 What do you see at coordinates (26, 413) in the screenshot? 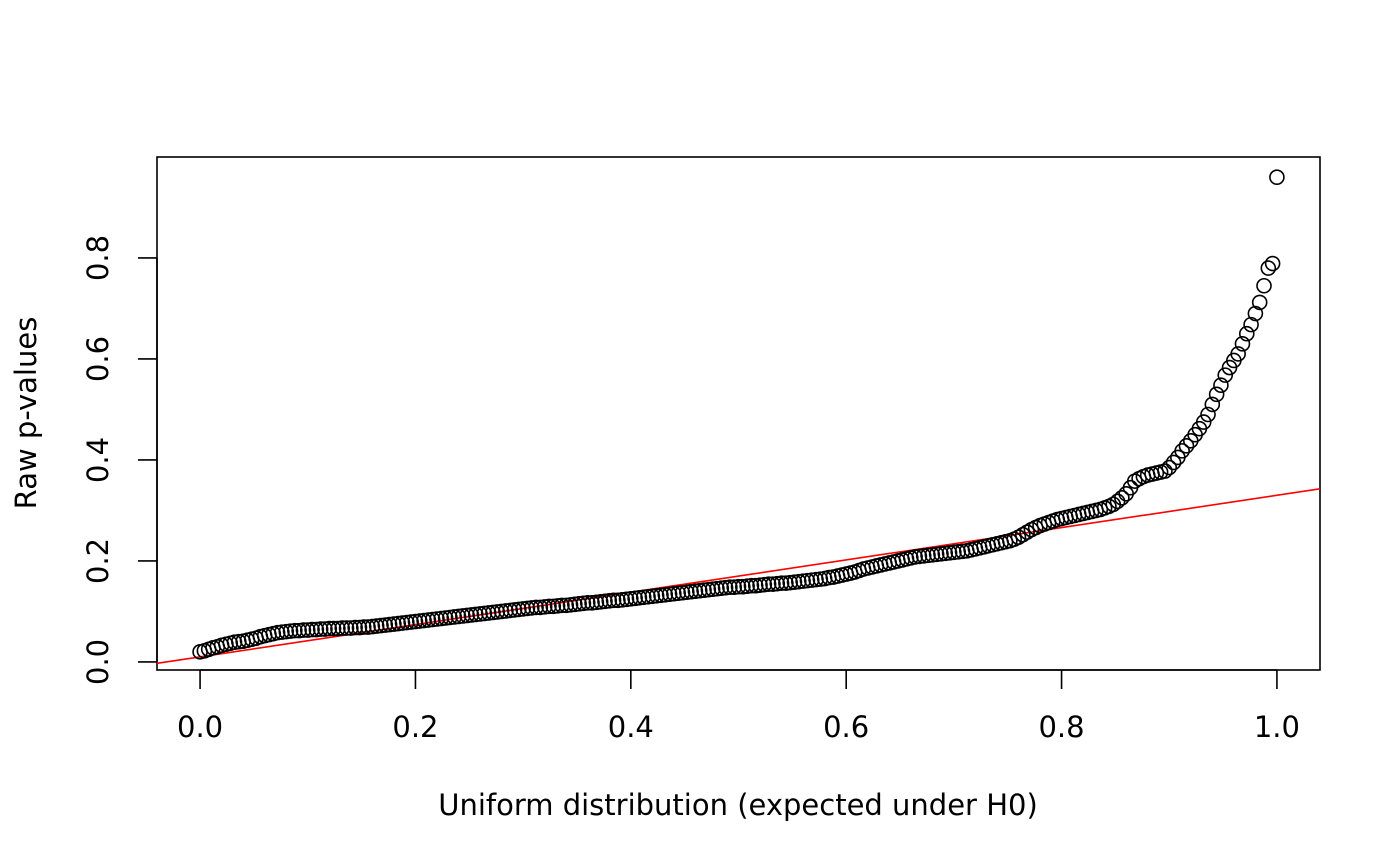
I see `y-axis-label: Raw p-values` at bounding box center [26, 413].